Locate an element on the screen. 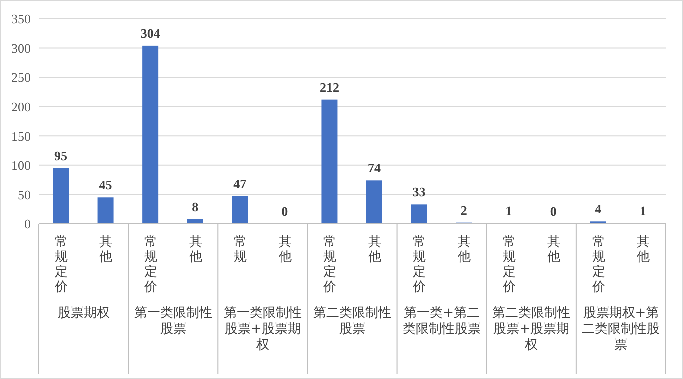 The width and height of the screenshot is (683, 379). text: 第一类限制性股票 is located at coordinates (173, 322).